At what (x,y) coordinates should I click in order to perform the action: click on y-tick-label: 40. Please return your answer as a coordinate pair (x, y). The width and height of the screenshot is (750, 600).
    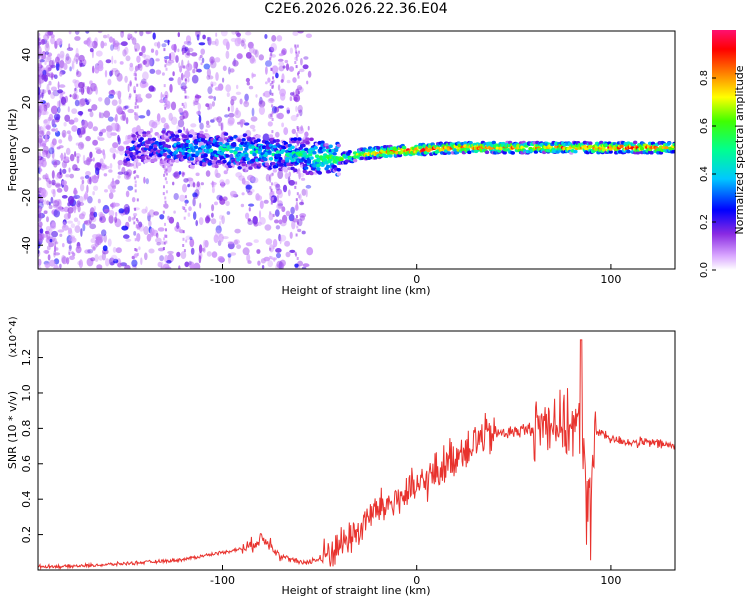
    Looking at the image, I should click on (26, 55).